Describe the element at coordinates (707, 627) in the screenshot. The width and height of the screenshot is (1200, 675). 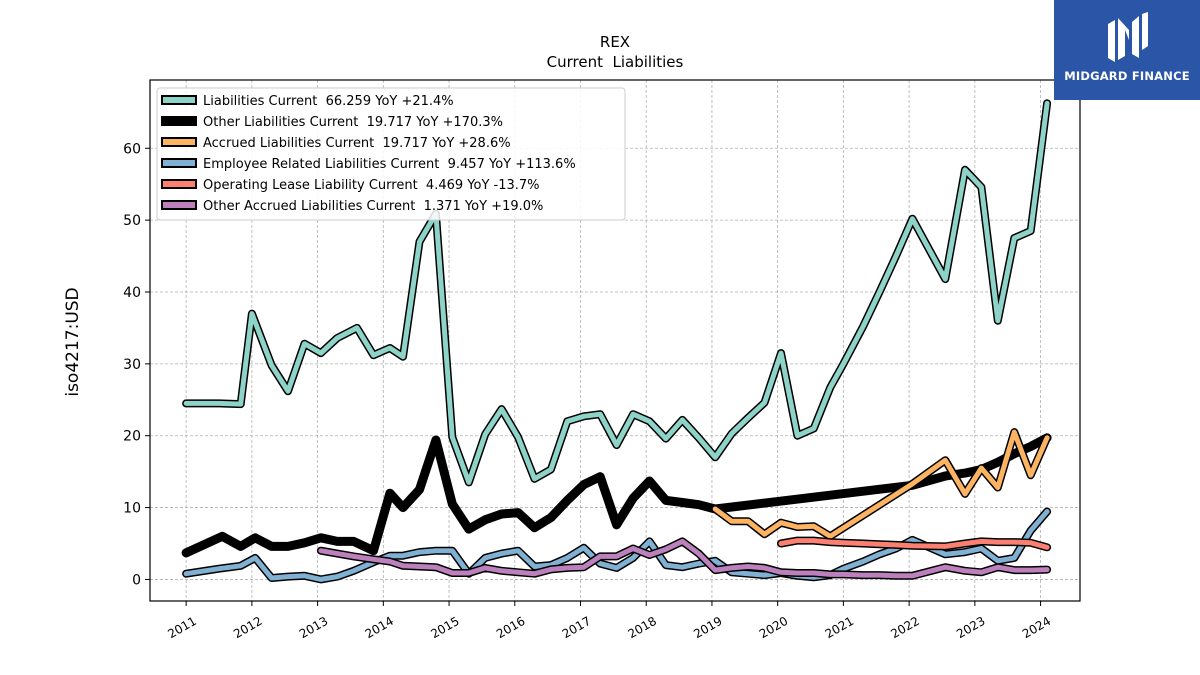
I see `x-tick-label: 2019` at that location.